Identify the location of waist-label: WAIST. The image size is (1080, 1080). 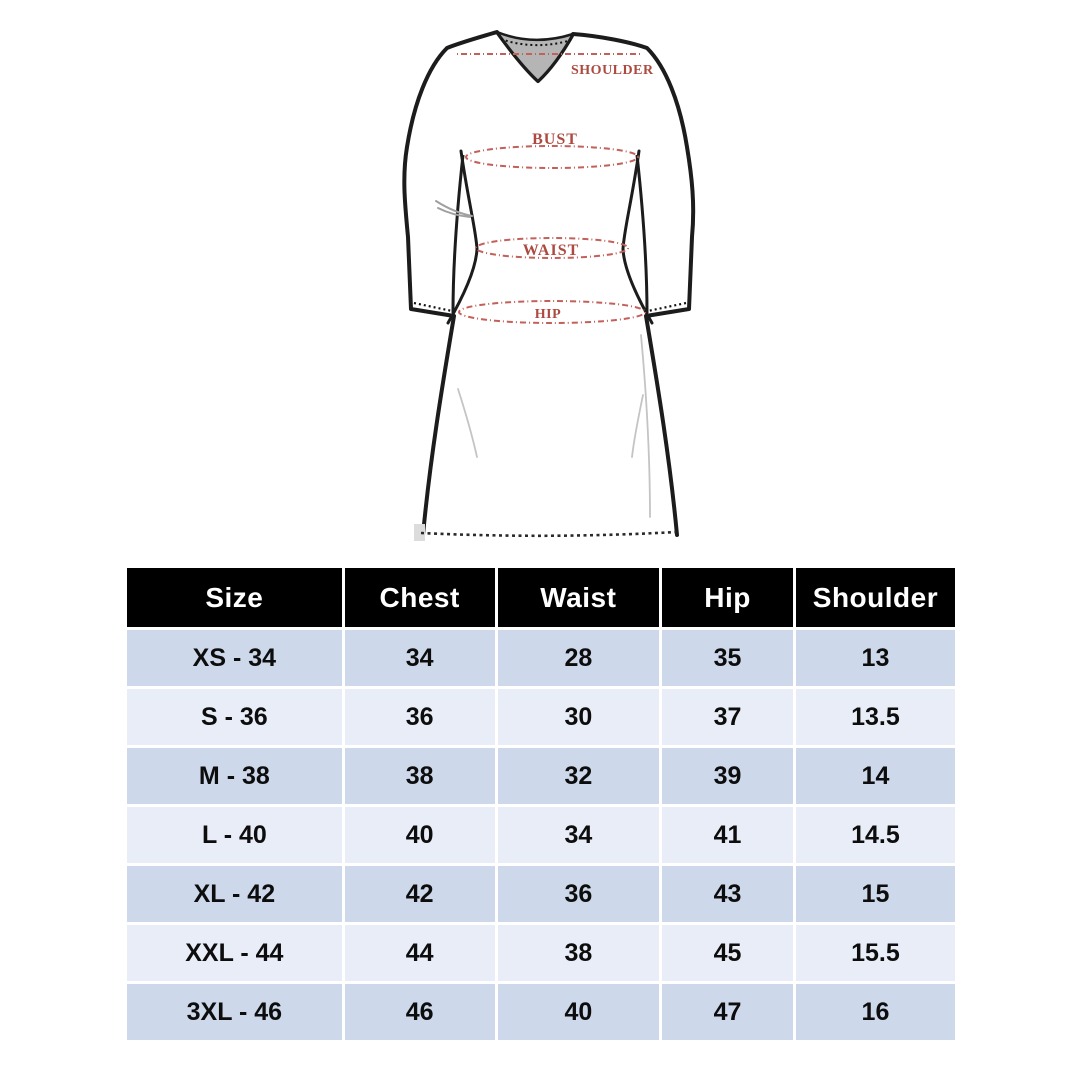
(551, 250).